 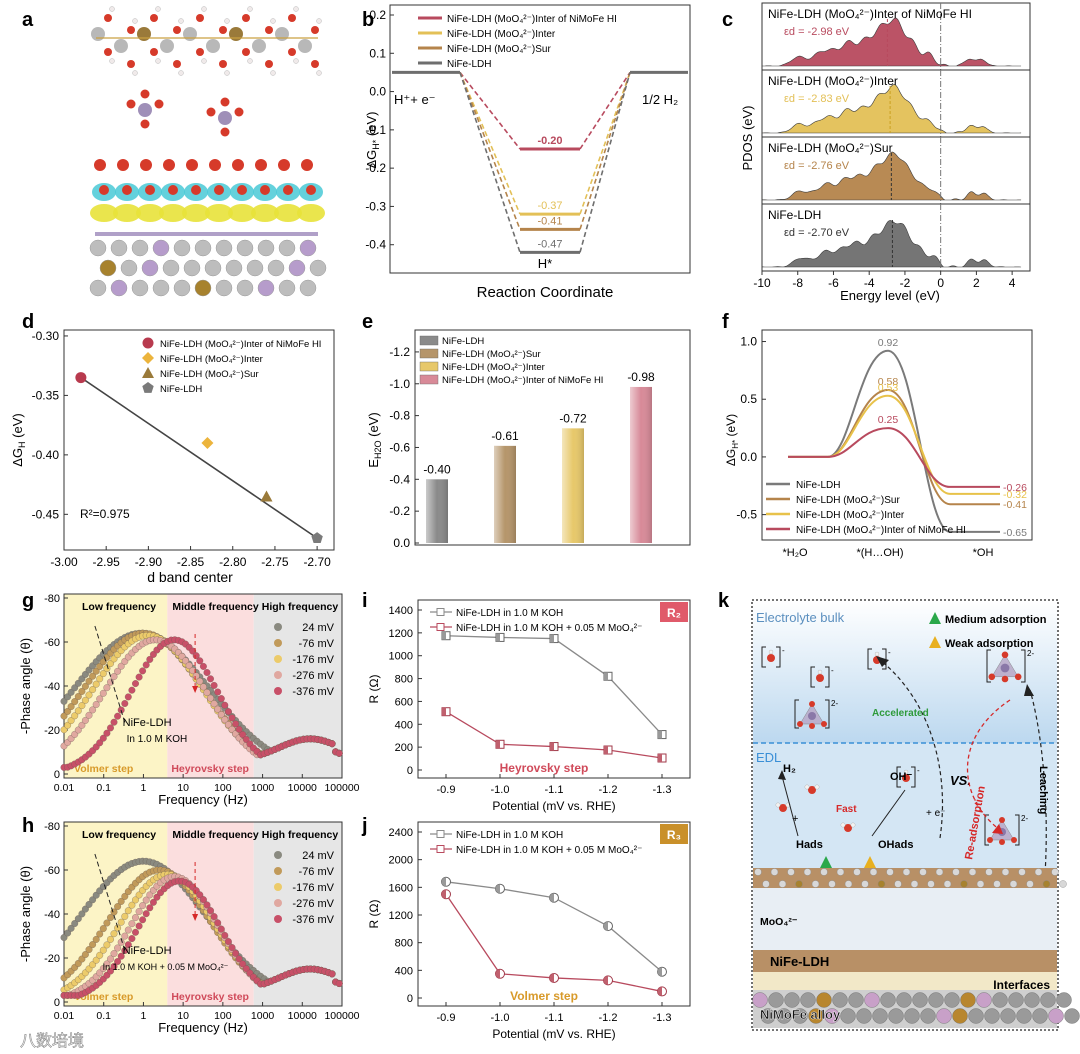 I want to click on chart-b-ytick-label: 0.2, so click(x=377, y=15).